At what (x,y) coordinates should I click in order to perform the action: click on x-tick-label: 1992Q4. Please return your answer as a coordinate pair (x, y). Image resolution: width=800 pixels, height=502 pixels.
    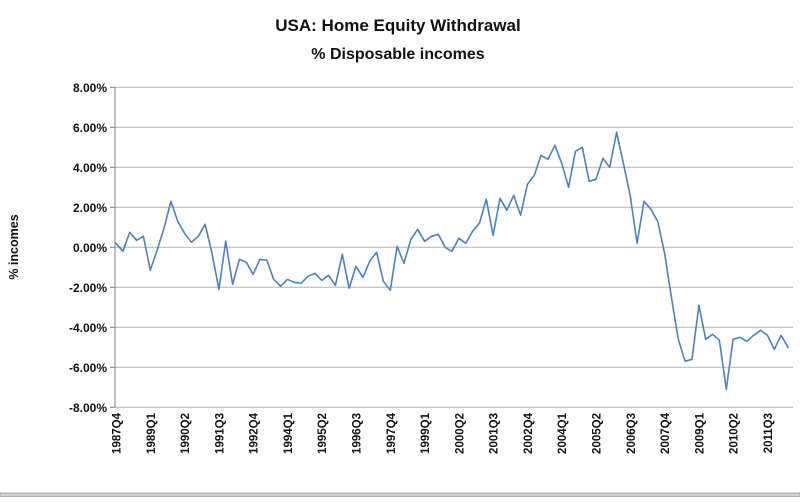
    Looking at the image, I should click on (255, 433).